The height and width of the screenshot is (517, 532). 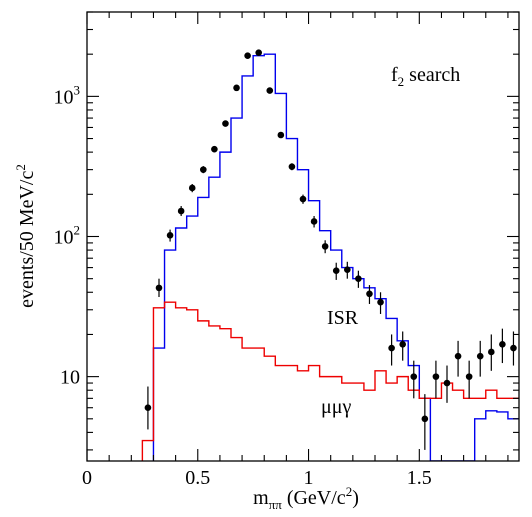 I want to click on x-axis-title: mππ (GeV/c2), so click(x=306, y=498).